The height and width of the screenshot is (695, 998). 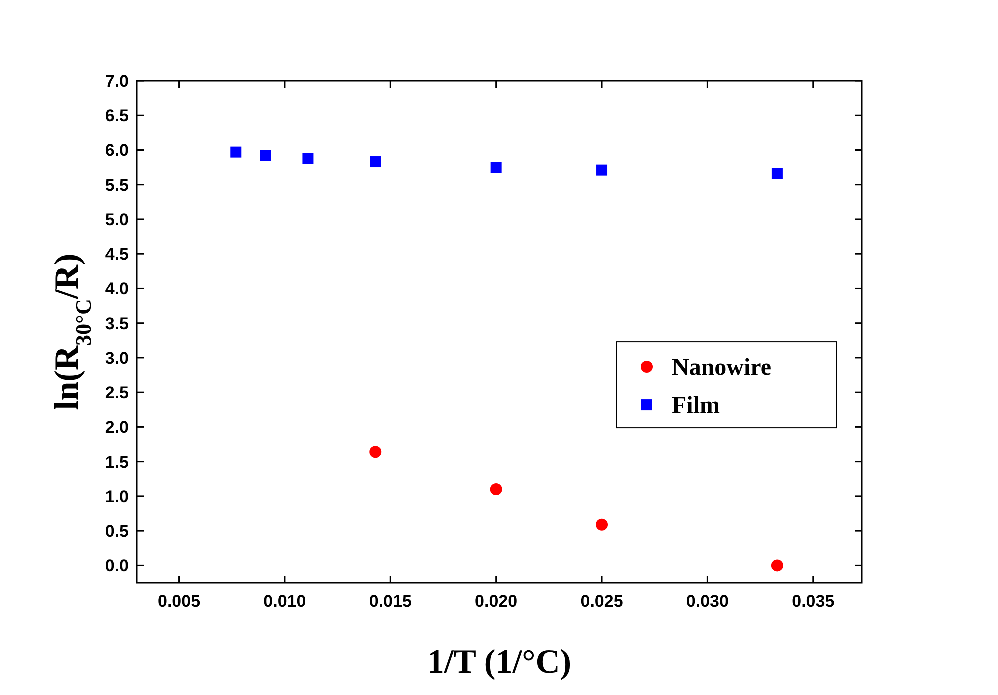 What do you see at coordinates (496, 601) in the screenshot?
I see `x-tick-label: 0.020` at bounding box center [496, 601].